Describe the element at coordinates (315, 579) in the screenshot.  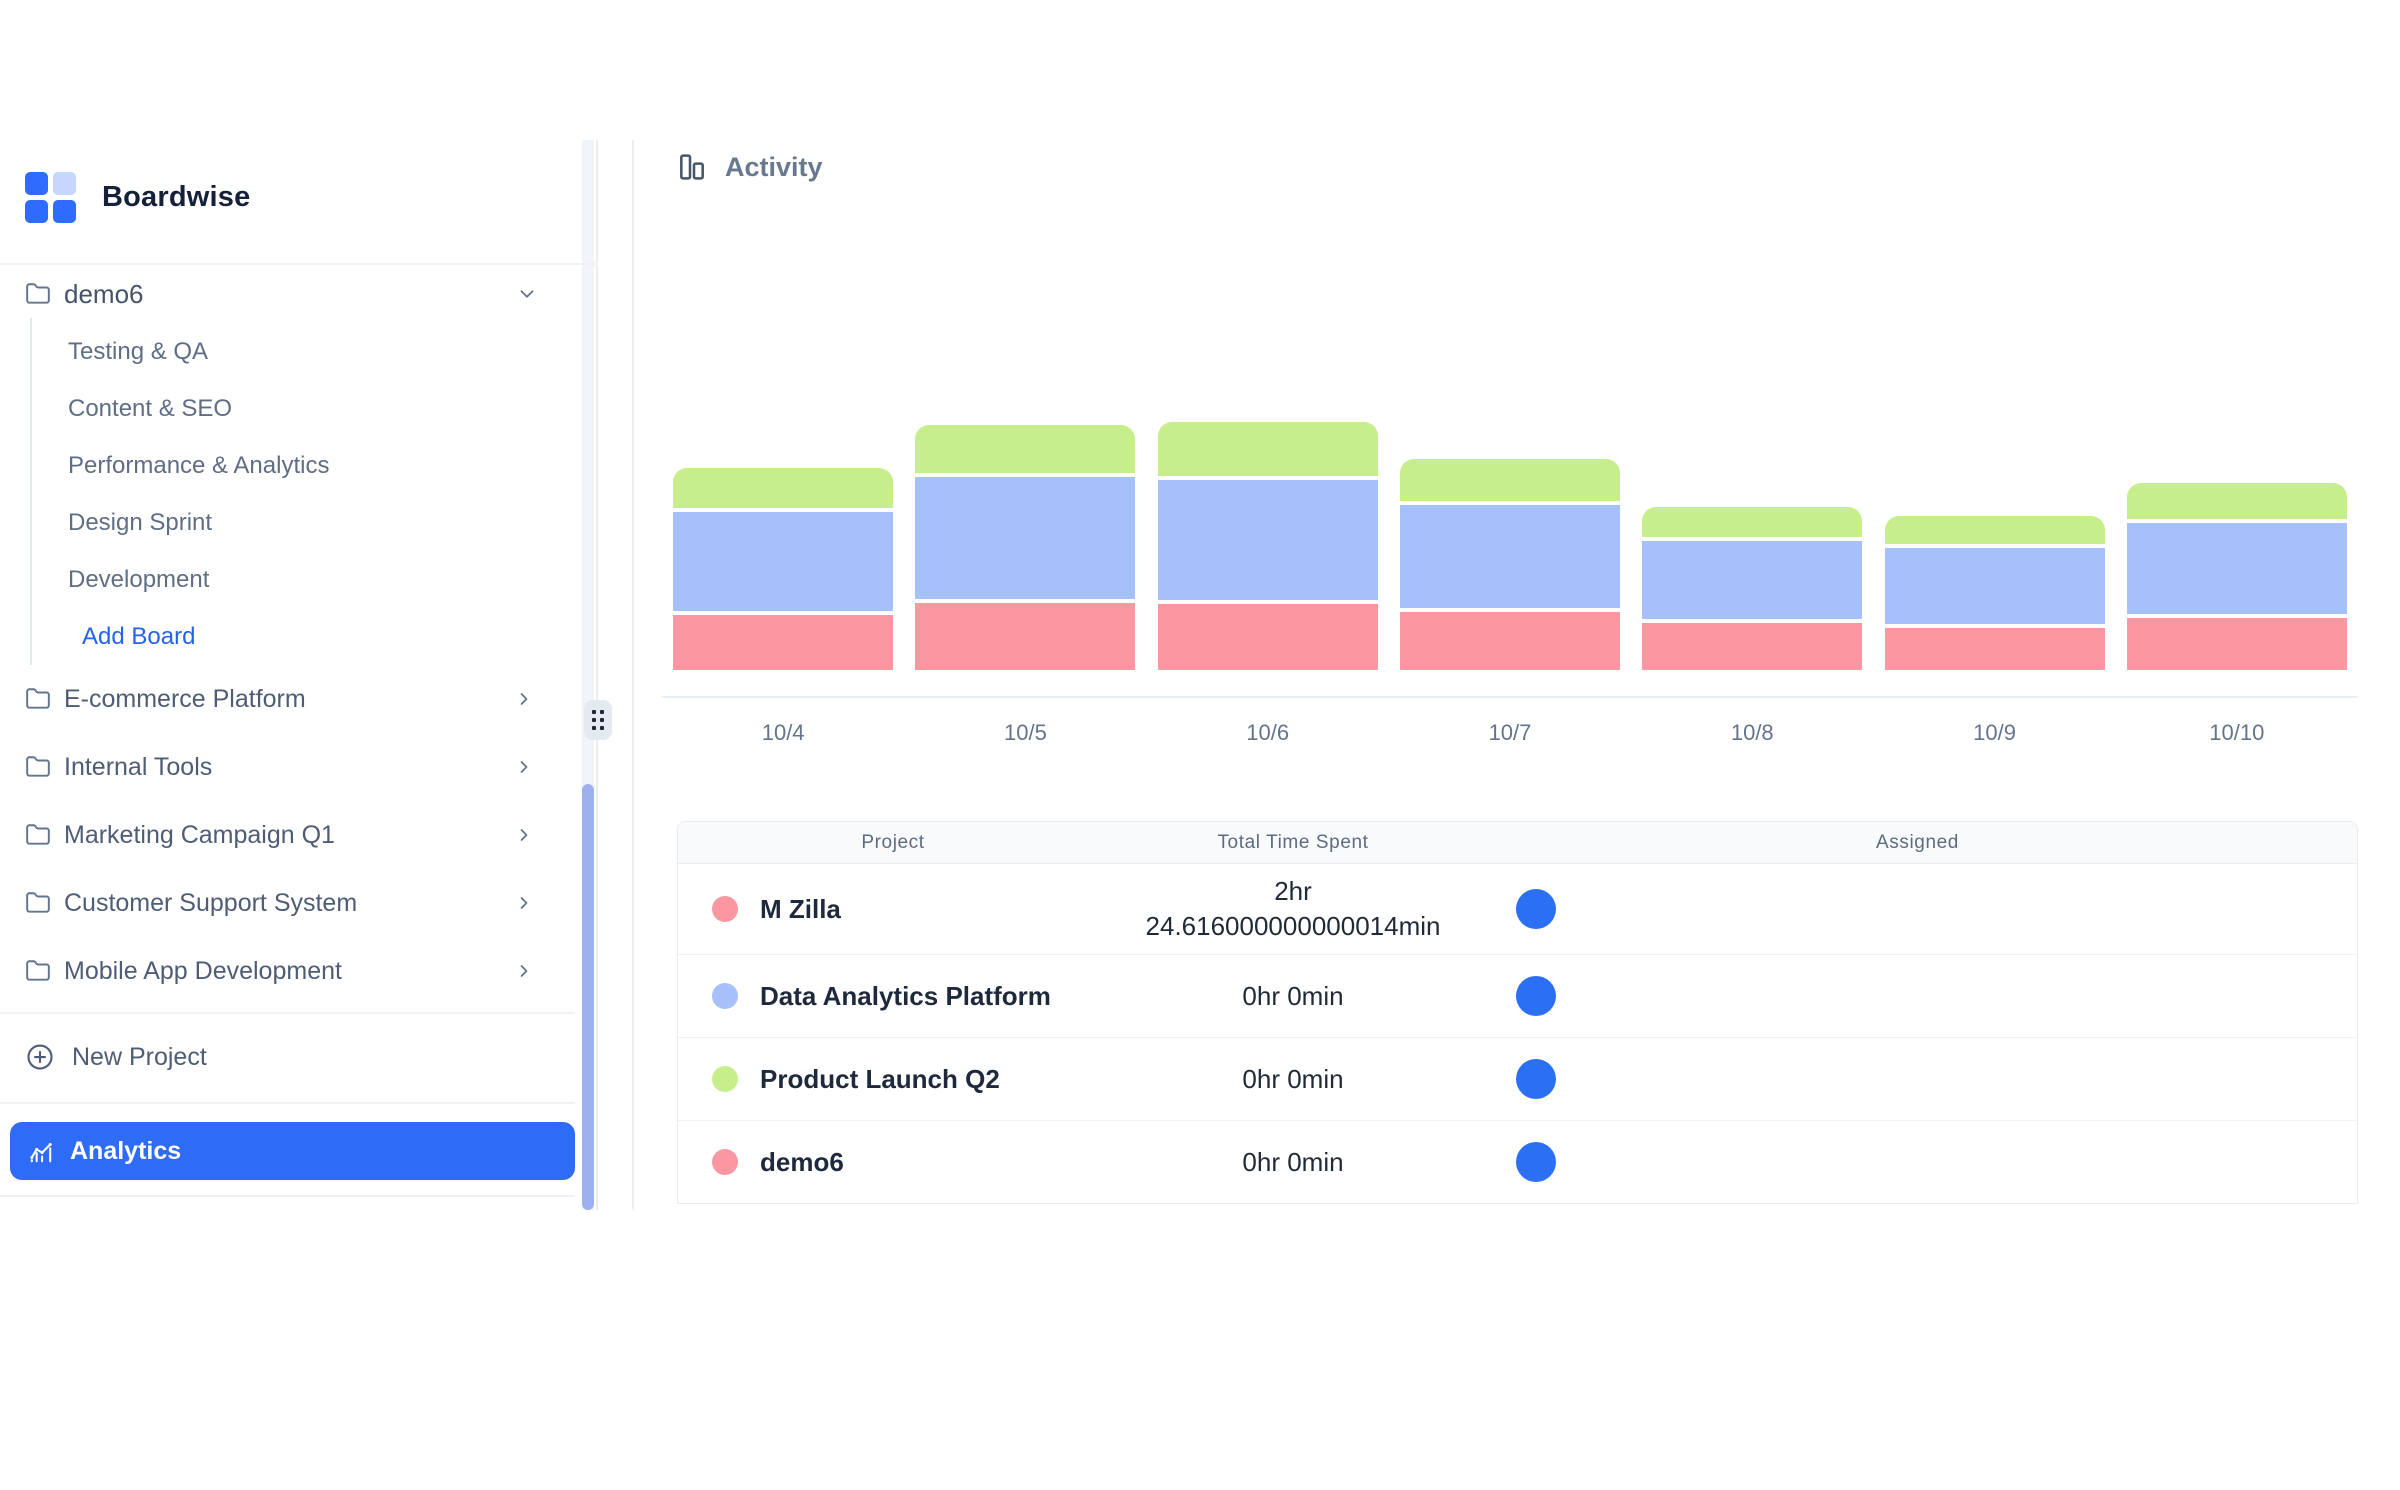
I see `sidebar-board-item: Development` at that location.